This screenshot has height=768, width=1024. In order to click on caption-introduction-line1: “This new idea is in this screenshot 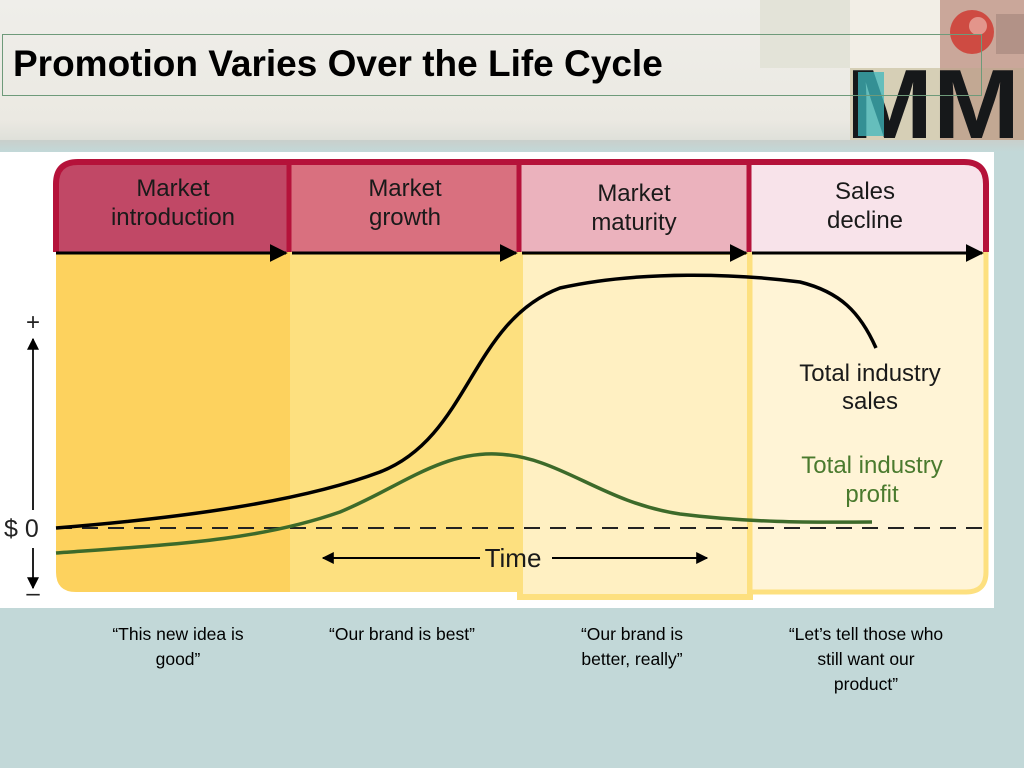, I will do `click(178, 634)`.